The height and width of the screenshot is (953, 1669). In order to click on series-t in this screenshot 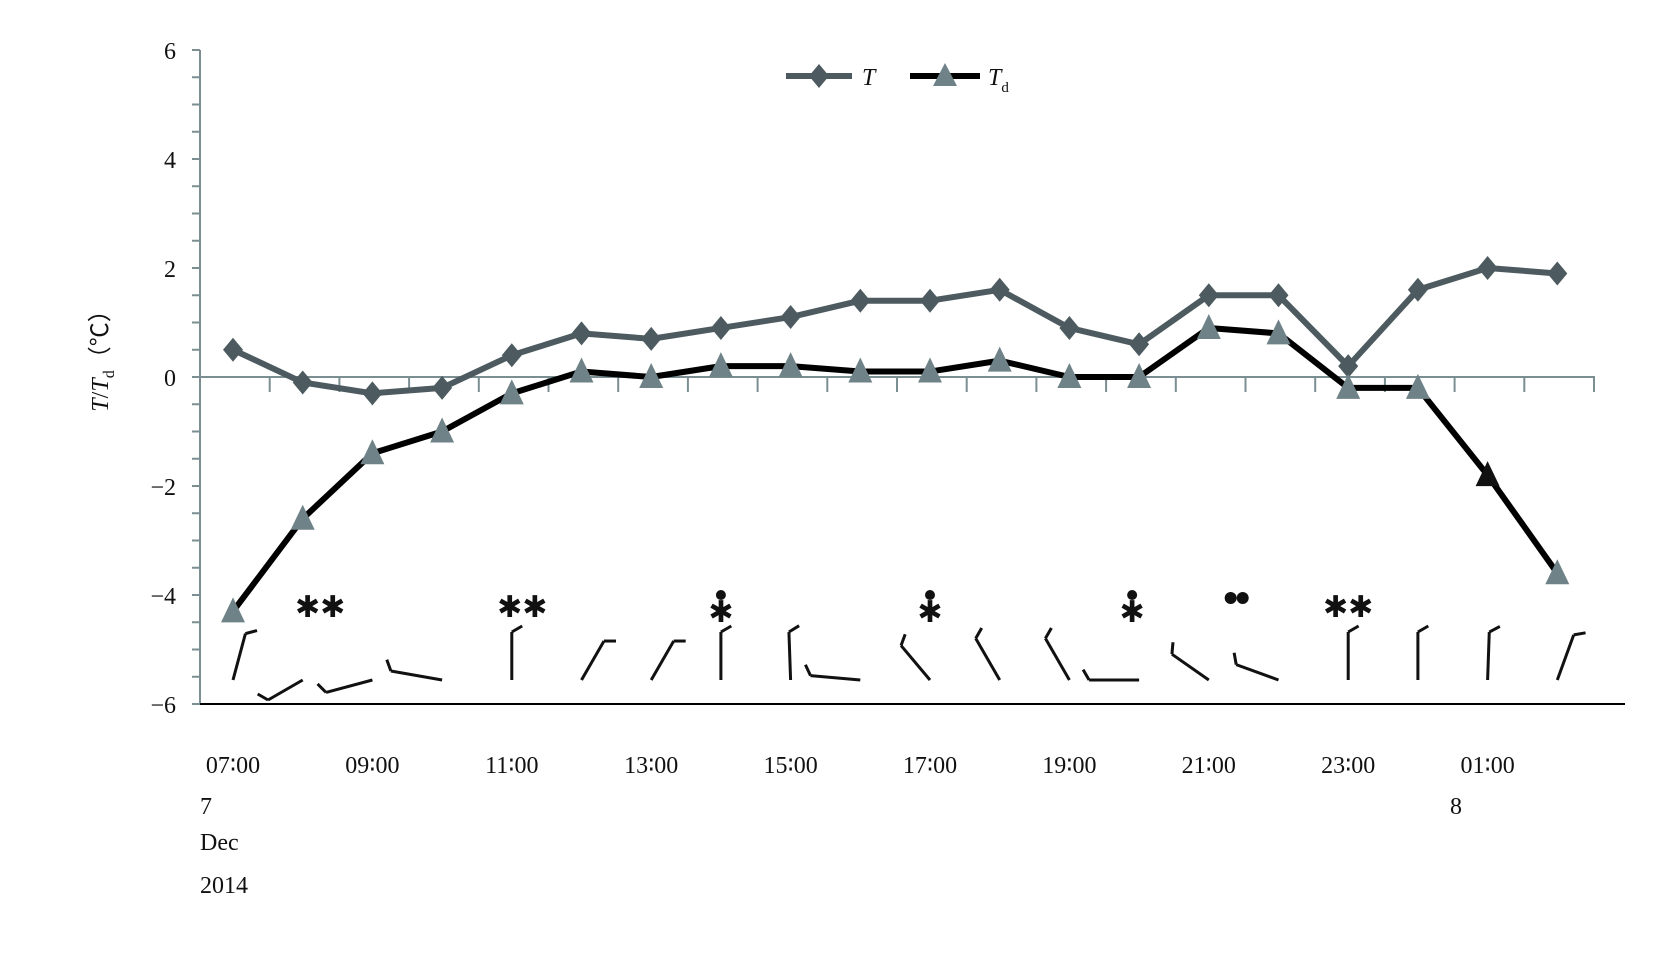, I will do `click(895, 331)`.